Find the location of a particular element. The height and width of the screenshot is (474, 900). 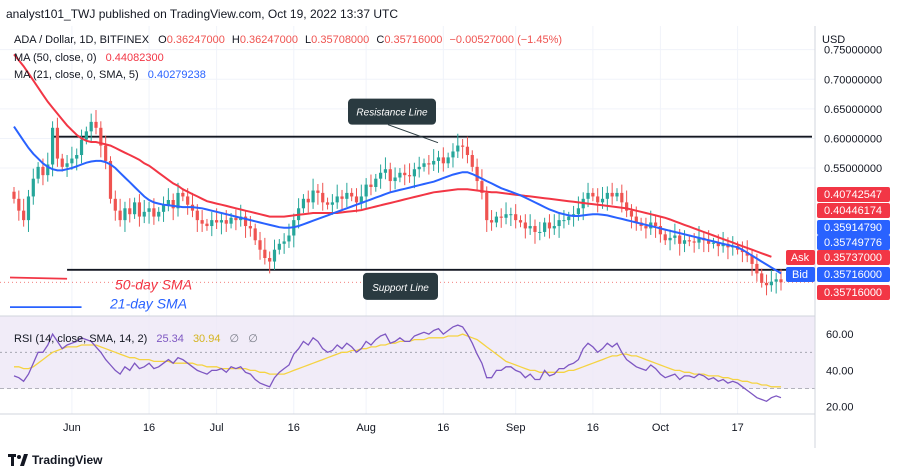

support-label-box is located at coordinates (400, 286).